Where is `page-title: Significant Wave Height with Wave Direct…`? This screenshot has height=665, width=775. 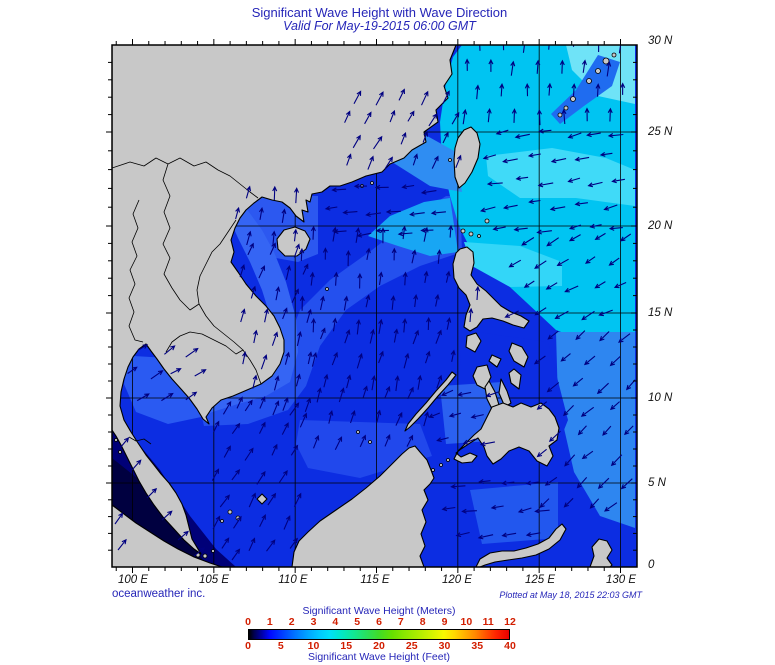
page-title: Significant Wave Height with Wave Direct… is located at coordinates (379, 12).